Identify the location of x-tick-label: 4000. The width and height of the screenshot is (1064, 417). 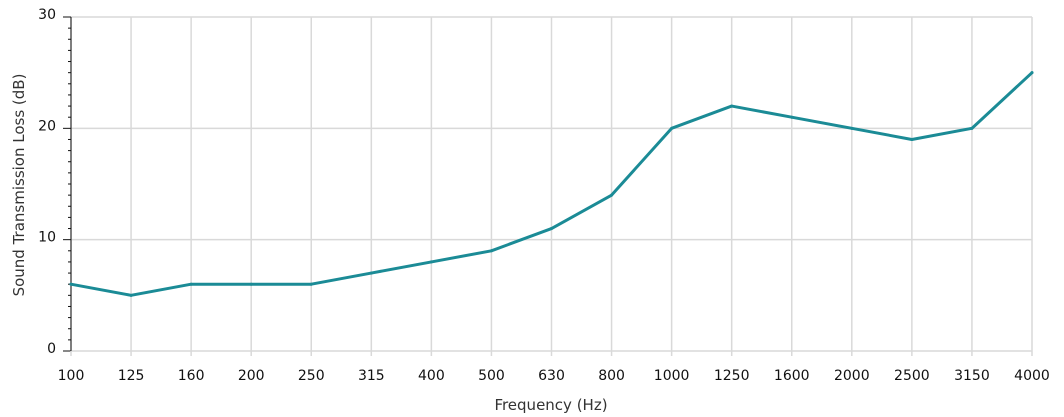
(1032, 376).